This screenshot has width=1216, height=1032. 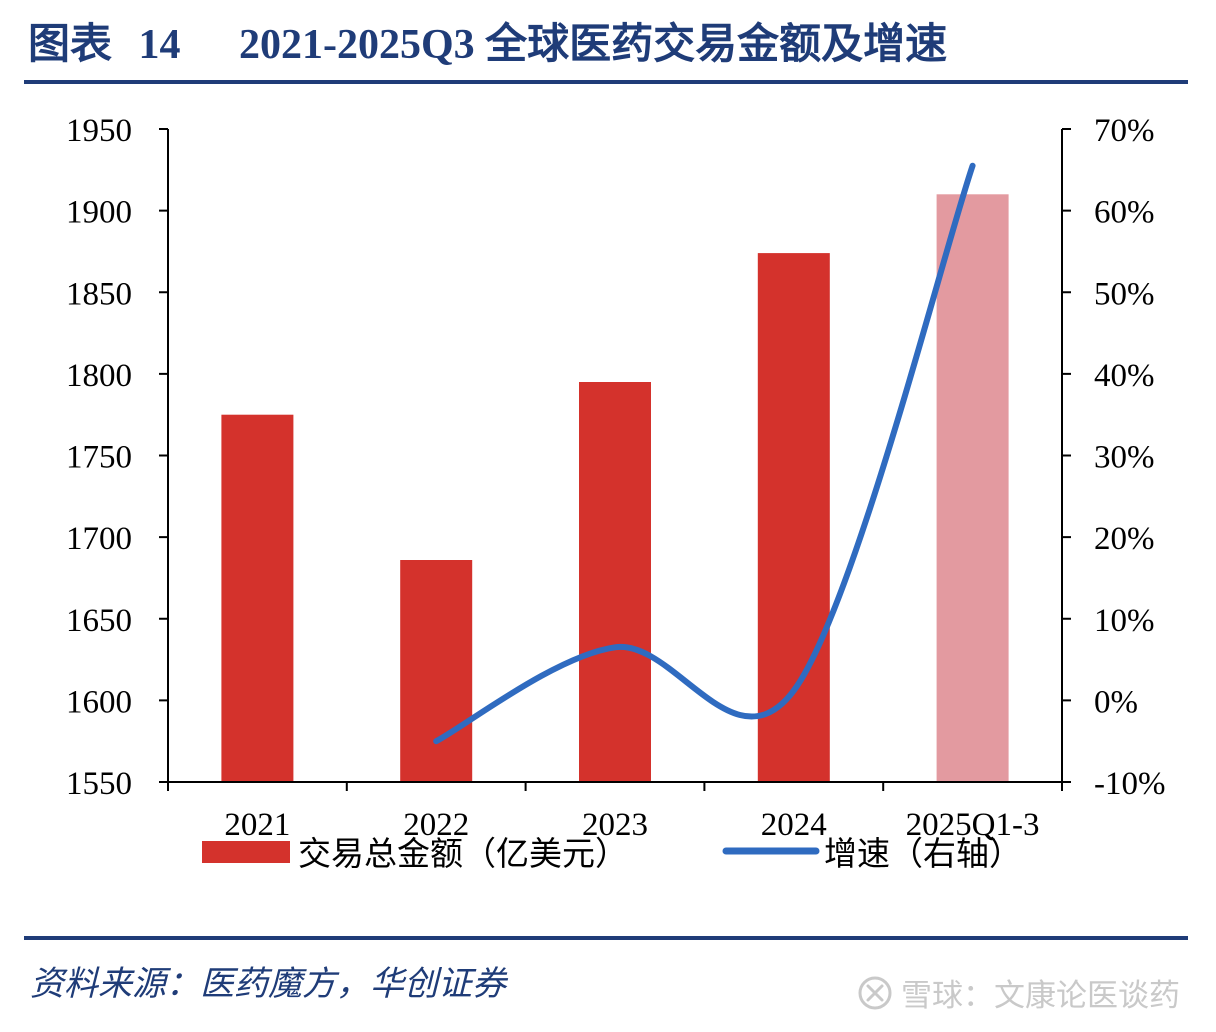 I want to click on x-tick-label: 2025Q1-3, so click(x=973, y=825).